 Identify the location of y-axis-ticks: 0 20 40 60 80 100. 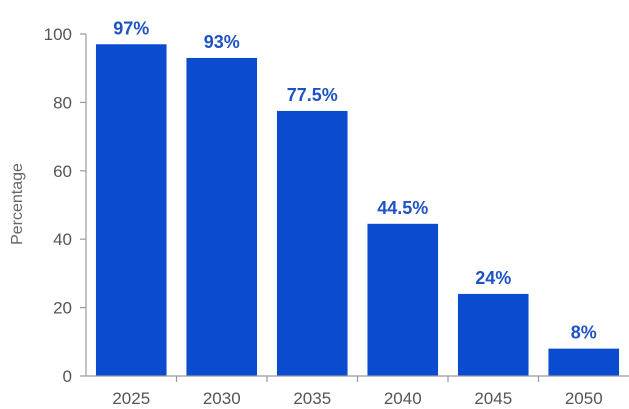
(65, 205).